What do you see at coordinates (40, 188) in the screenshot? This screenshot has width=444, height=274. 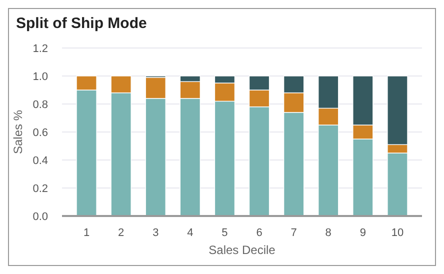 I see `y-tick-label: 0.2` at bounding box center [40, 188].